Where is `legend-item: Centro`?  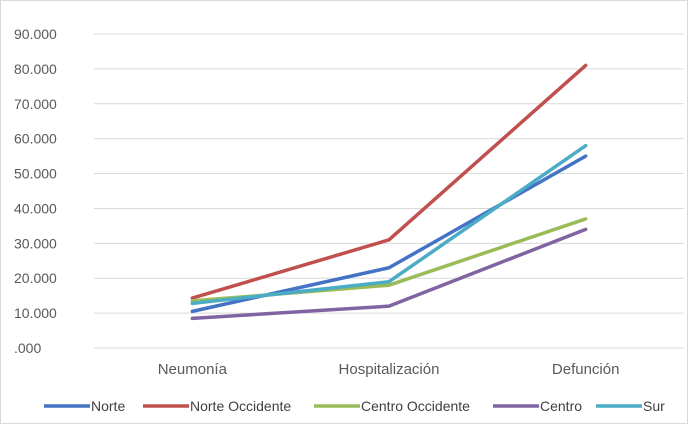
legend-item: Centro is located at coordinates (537, 406).